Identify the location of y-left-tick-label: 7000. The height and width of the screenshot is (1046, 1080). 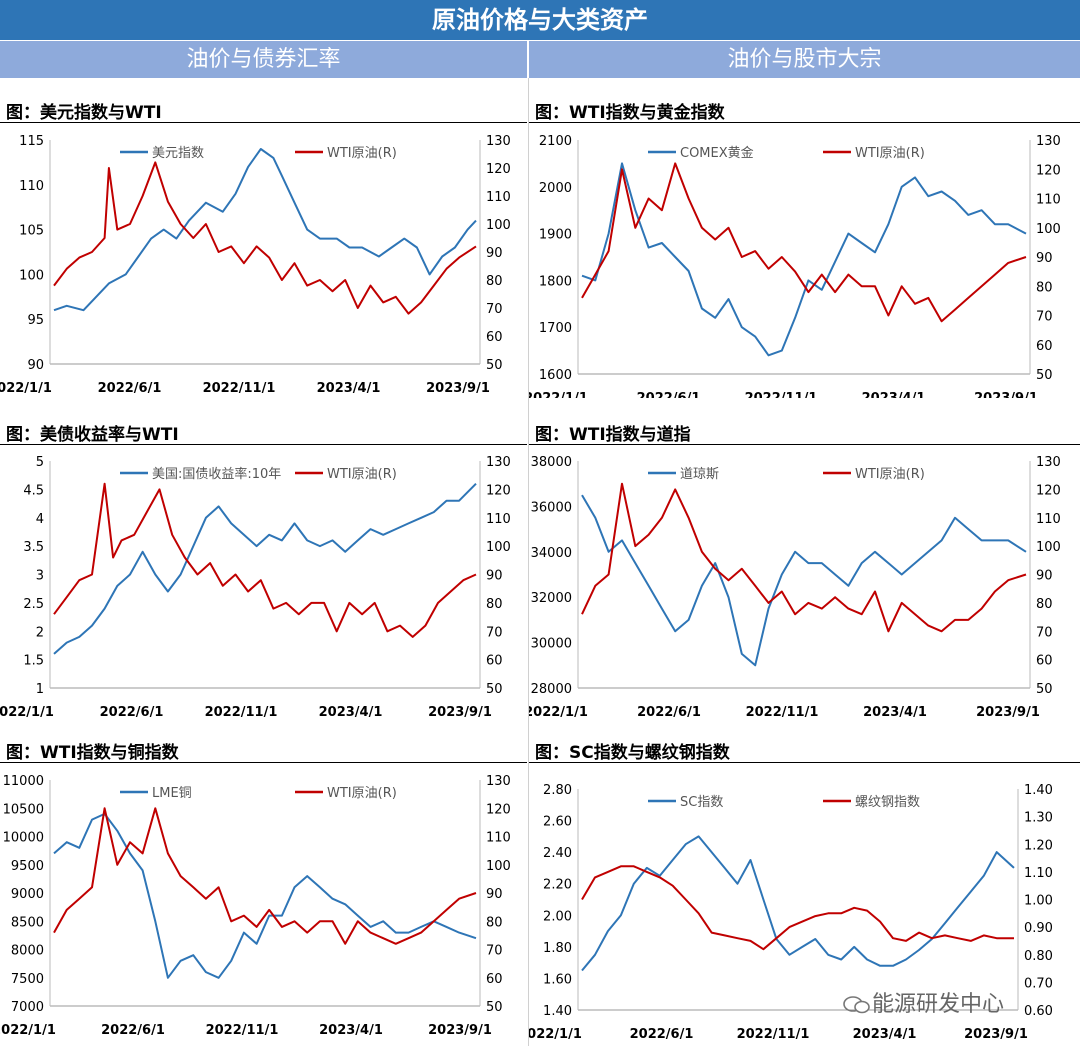
(27, 1007).